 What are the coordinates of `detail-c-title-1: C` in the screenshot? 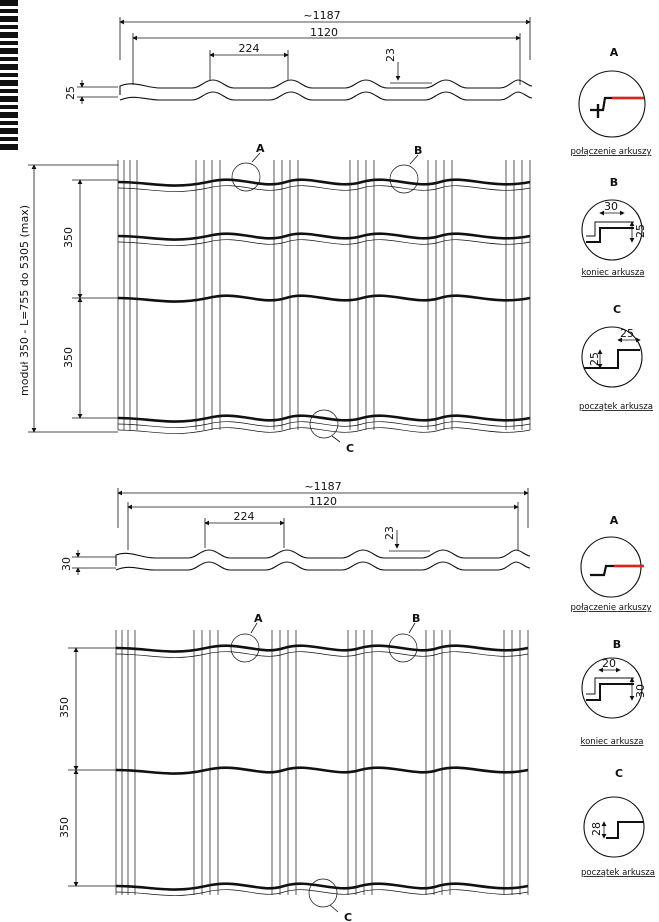 It's located at (617, 309).